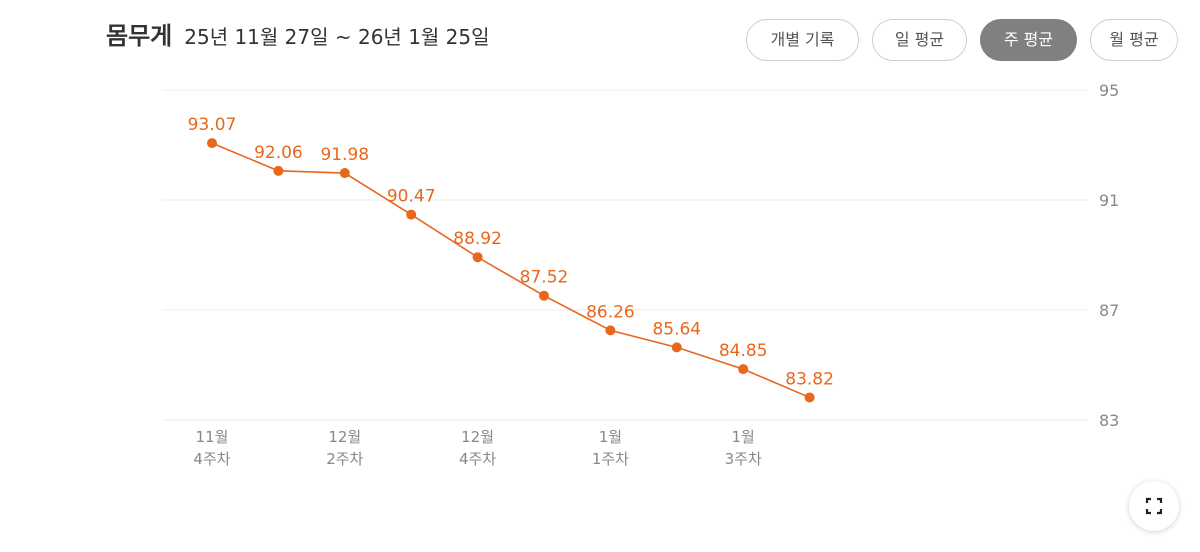  What do you see at coordinates (477, 239) in the screenshot?
I see `data-label: 88.92` at bounding box center [477, 239].